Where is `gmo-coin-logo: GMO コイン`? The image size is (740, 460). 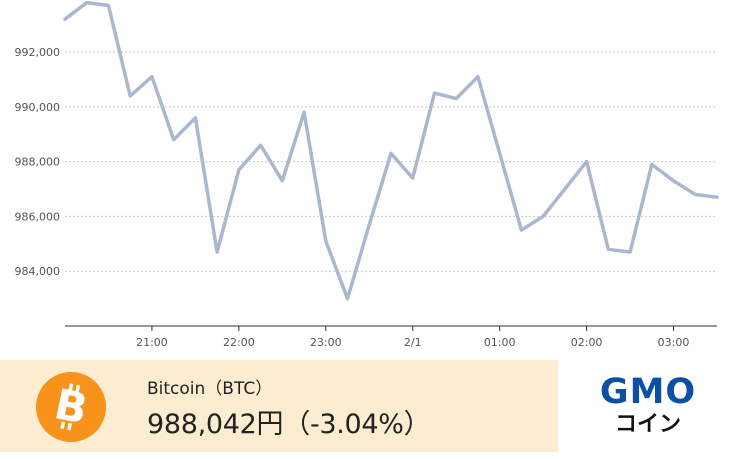
gmo-coin-logo: GMO コイン is located at coordinates (648, 408).